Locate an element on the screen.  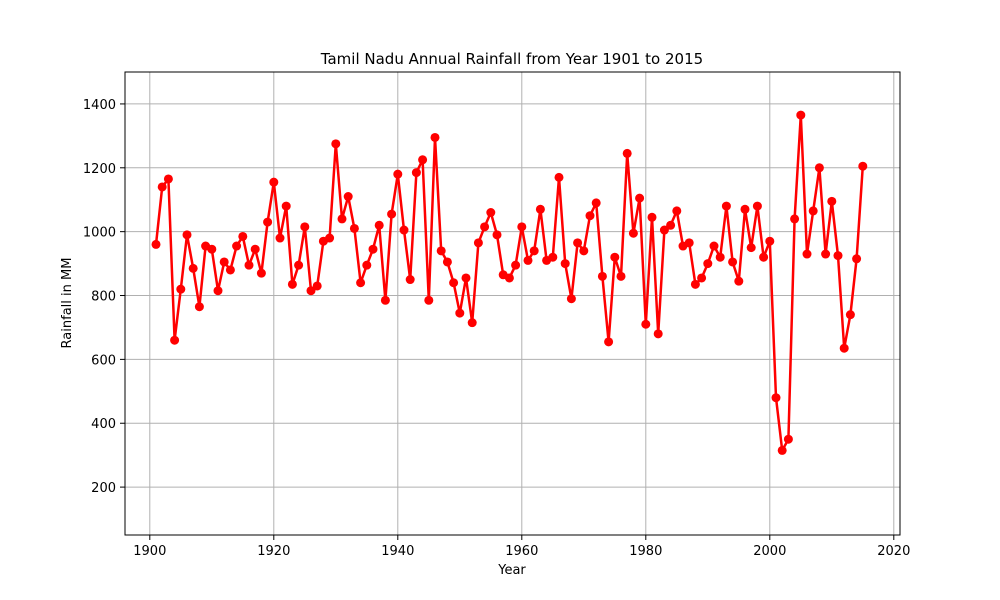
y-axis-label: Rainfall in MM is located at coordinates (67, 303).